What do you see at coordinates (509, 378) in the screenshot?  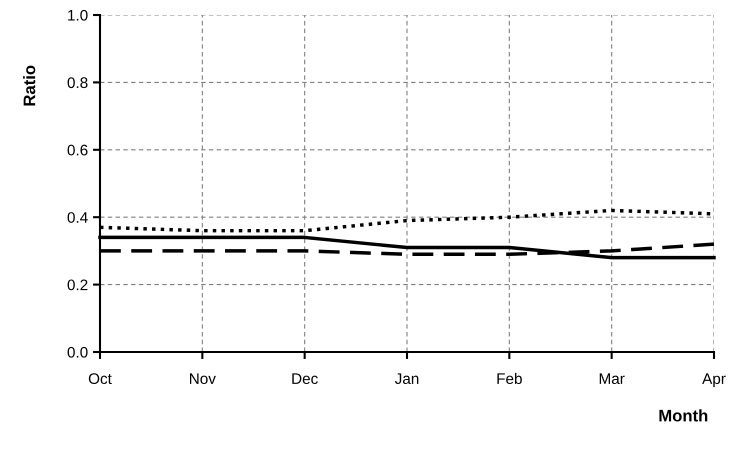 I see `x-tick-label: Feb` at bounding box center [509, 378].